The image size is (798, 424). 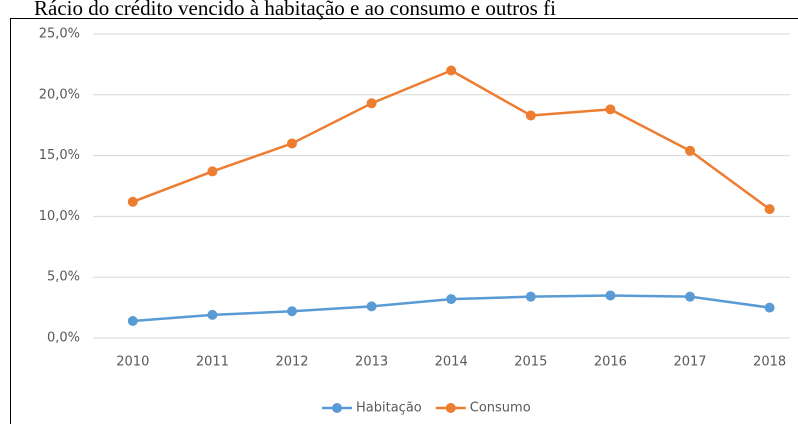 What do you see at coordinates (530, 362) in the screenshot?
I see `x-tick-label: 2015` at bounding box center [530, 362].